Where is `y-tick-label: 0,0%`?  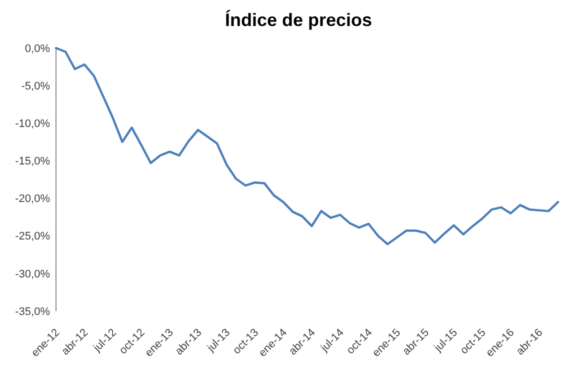
y-tick-label: 0,0% is located at coordinates (37, 48).